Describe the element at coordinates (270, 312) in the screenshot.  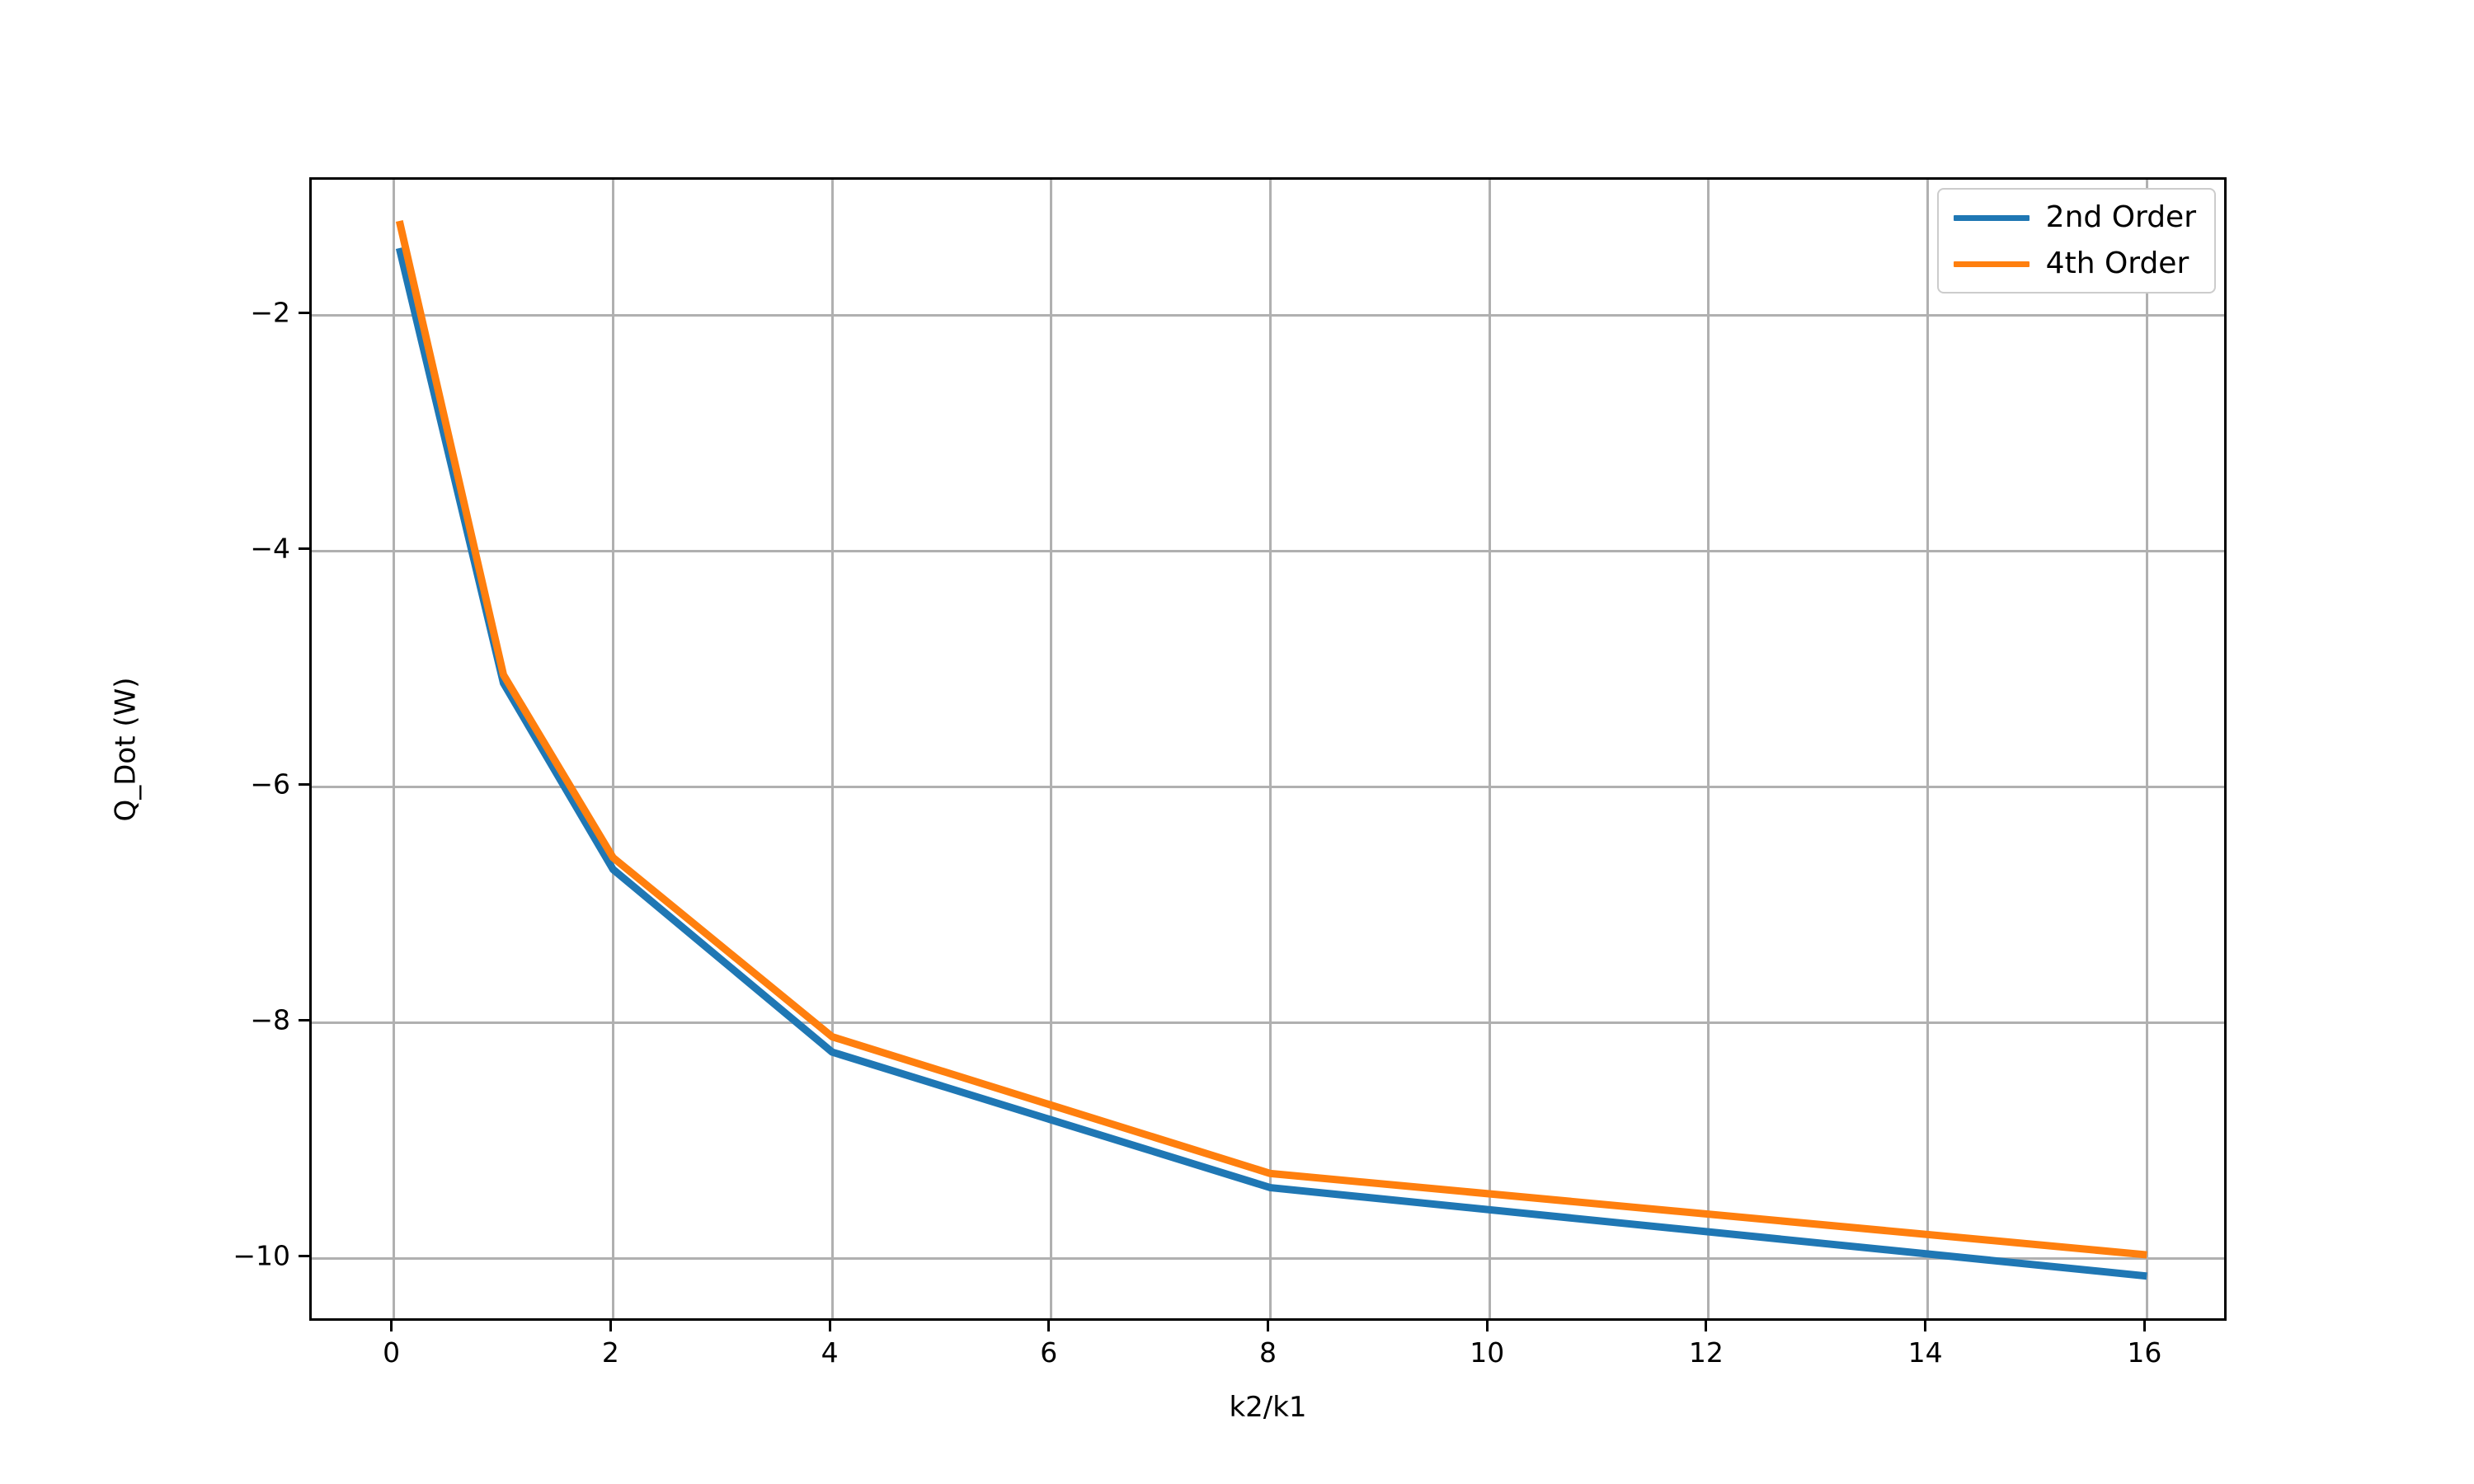
I see `y-tick-label: −2` at that location.